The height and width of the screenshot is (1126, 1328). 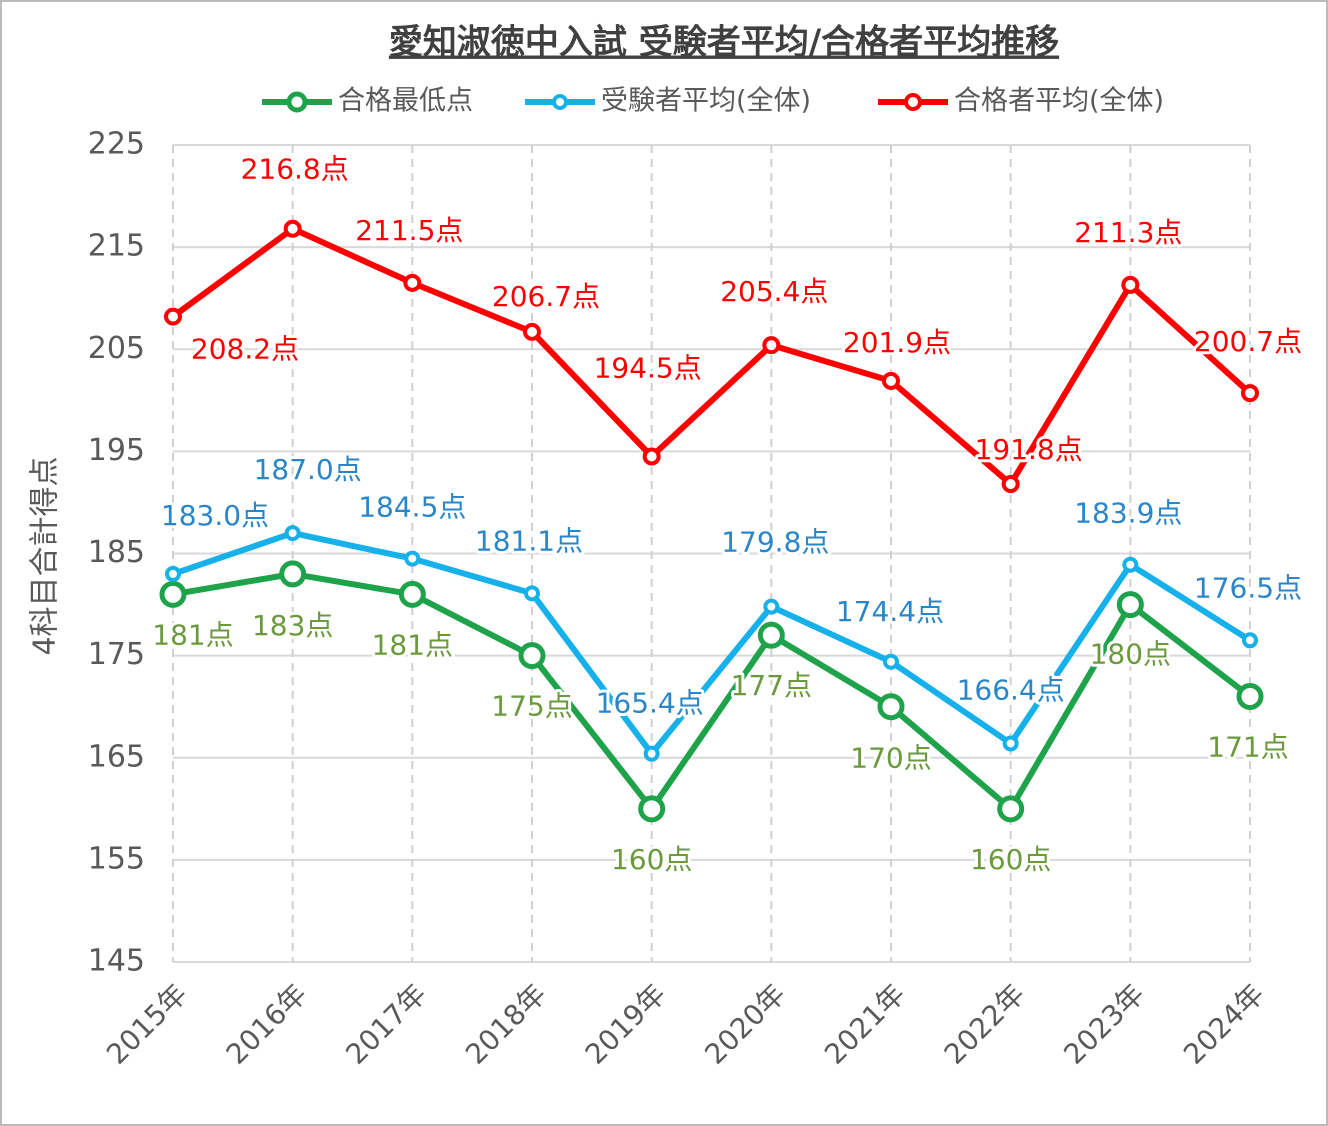 I want to click on data-label: 201.9点, so click(x=897, y=342).